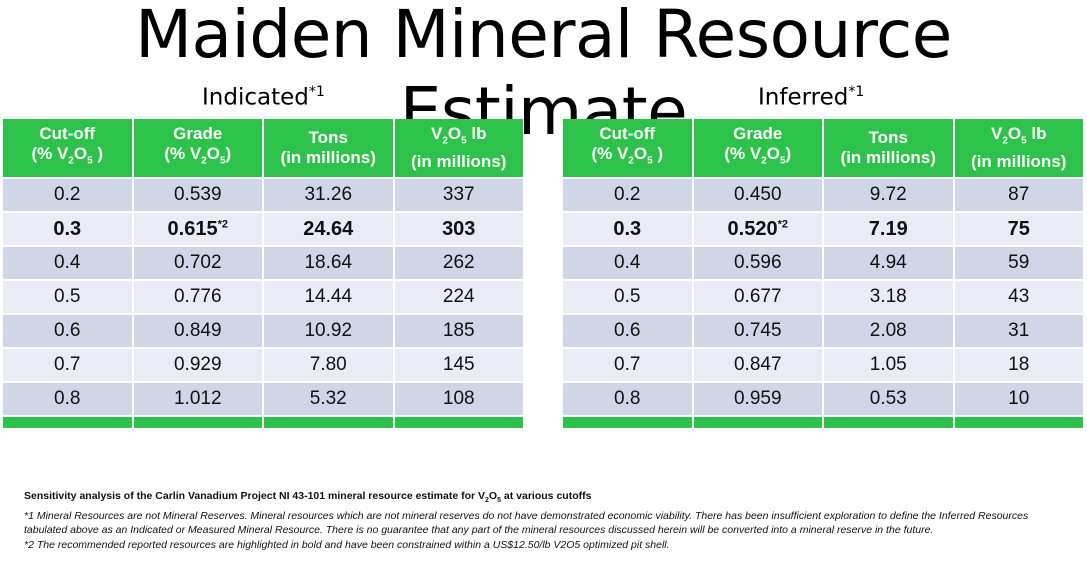 This screenshot has height=581, width=1087. I want to click on table-row: 0.2 0.539 31.26 337, so click(263, 195).